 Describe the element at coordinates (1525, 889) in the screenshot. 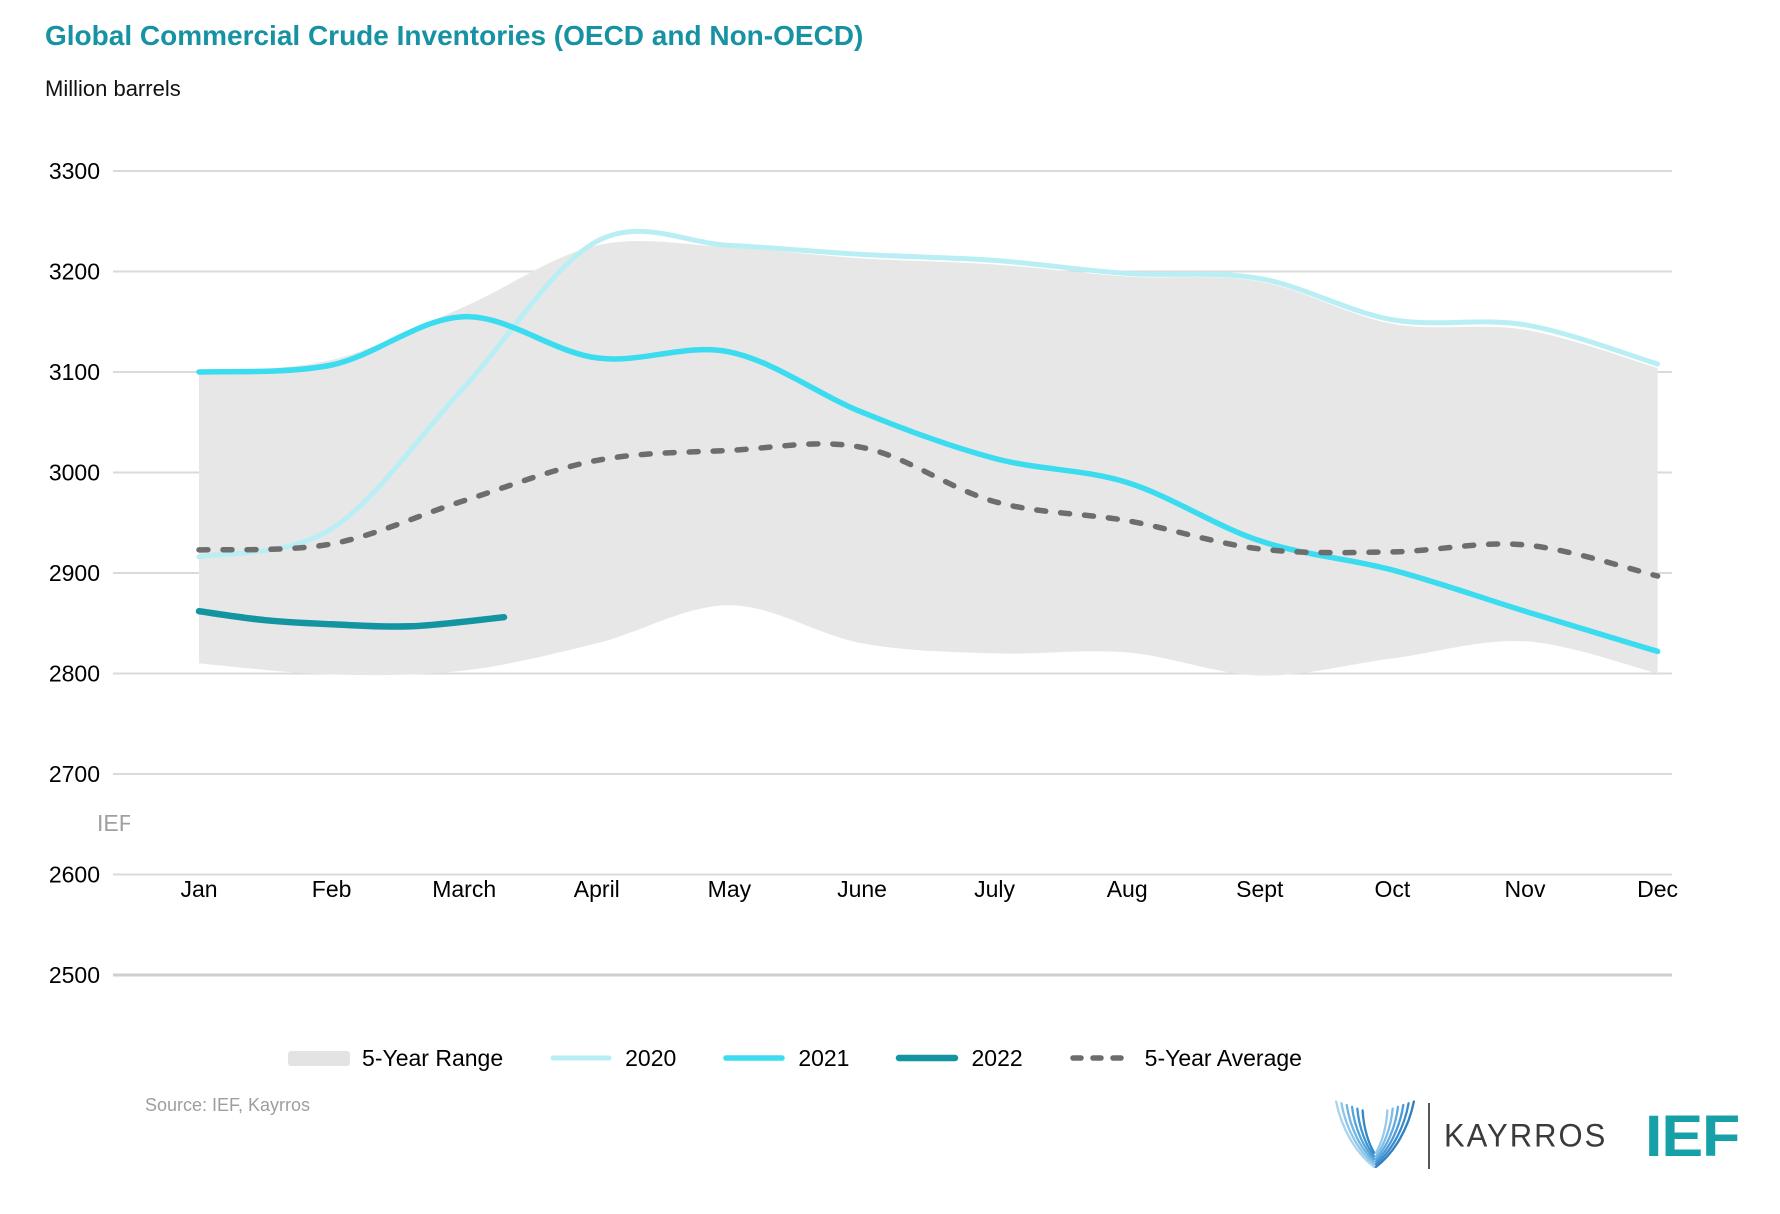

I see `x-axis-label: Nov` at that location.